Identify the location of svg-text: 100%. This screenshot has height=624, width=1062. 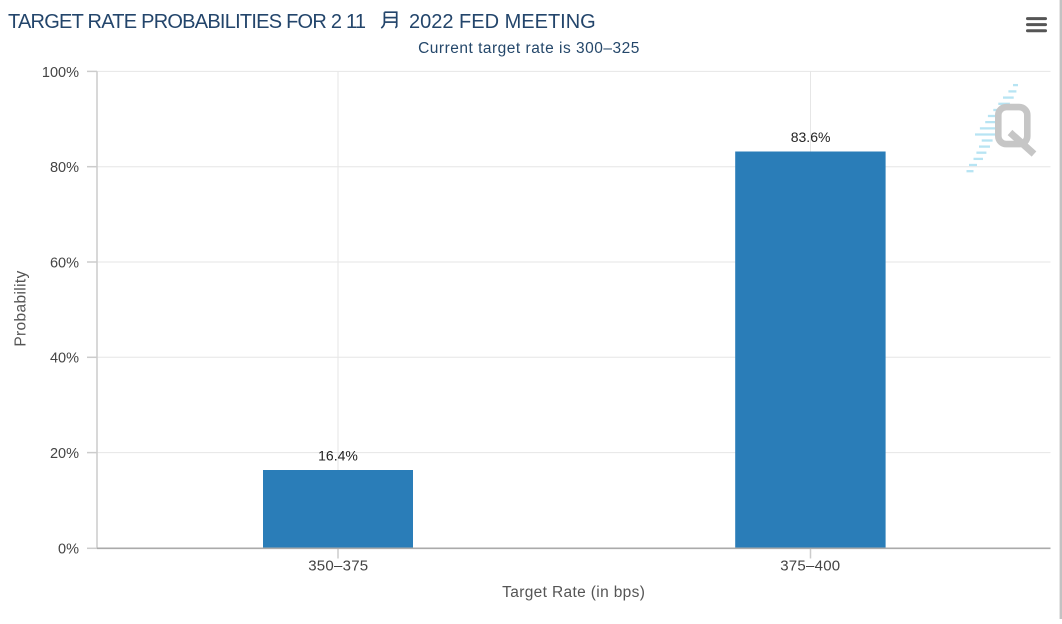
(60, 73).